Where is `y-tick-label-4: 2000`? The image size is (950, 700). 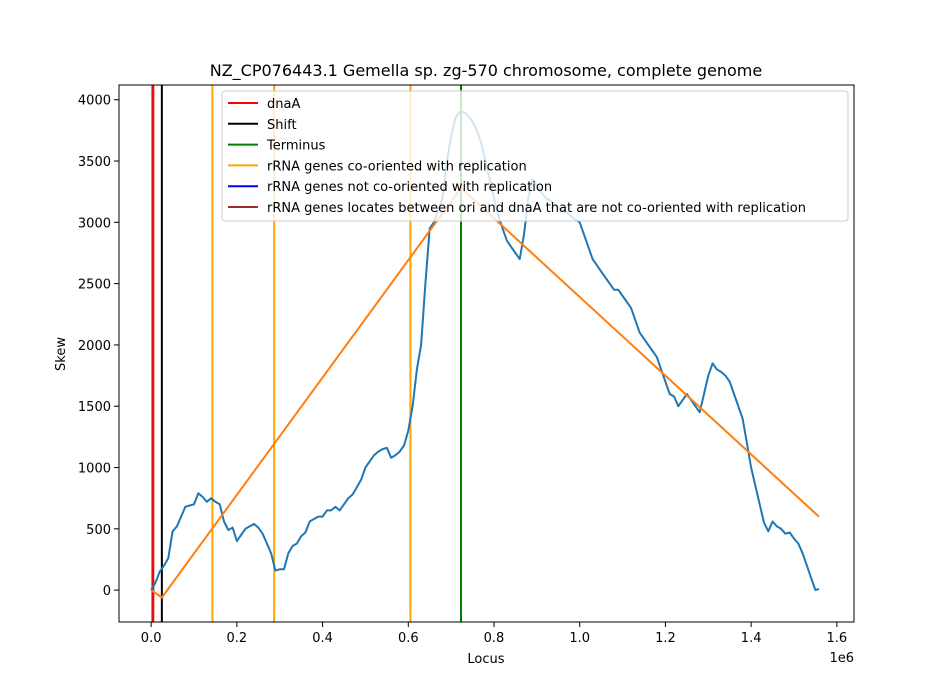
y-tick-label-4: 2000 is located at coordinates (94, 346).